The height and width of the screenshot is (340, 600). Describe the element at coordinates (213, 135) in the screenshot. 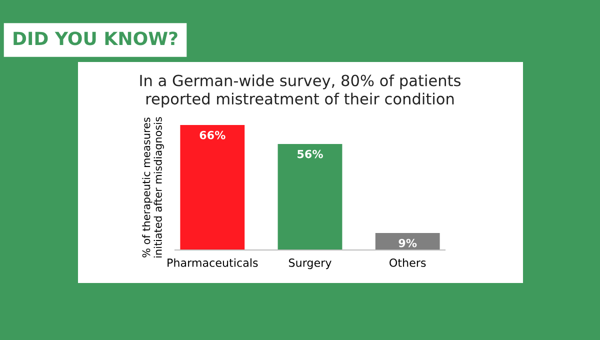

I see `data-label: 66%` at that location.